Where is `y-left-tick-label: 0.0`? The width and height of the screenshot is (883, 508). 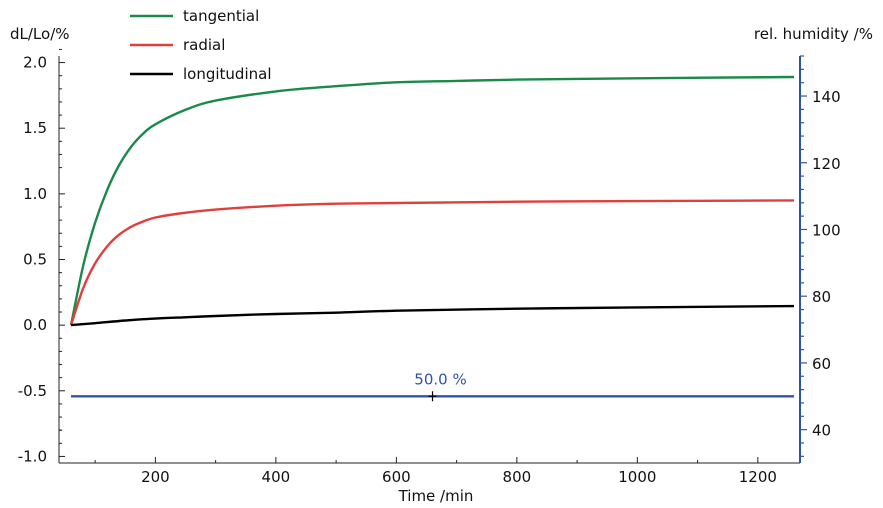 y-left-tick-label: 0.0 is located at coordinates (35, 325).